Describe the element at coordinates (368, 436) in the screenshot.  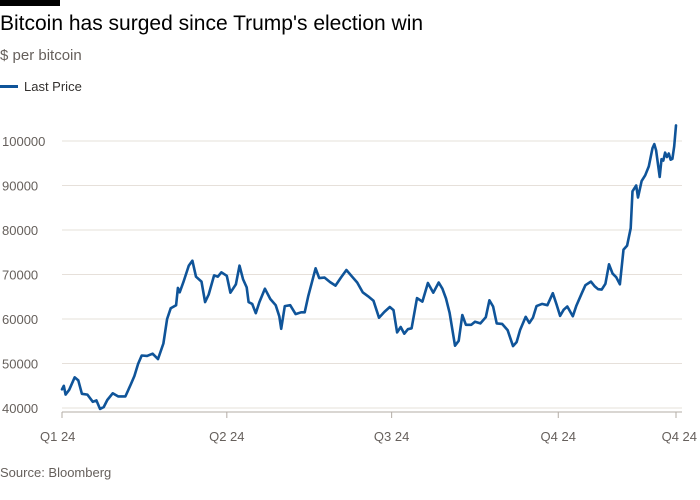
I see `x-axis-labels: Q1 24 Q2 24 Q3 24 Q4 24 Q4 24` at that location.